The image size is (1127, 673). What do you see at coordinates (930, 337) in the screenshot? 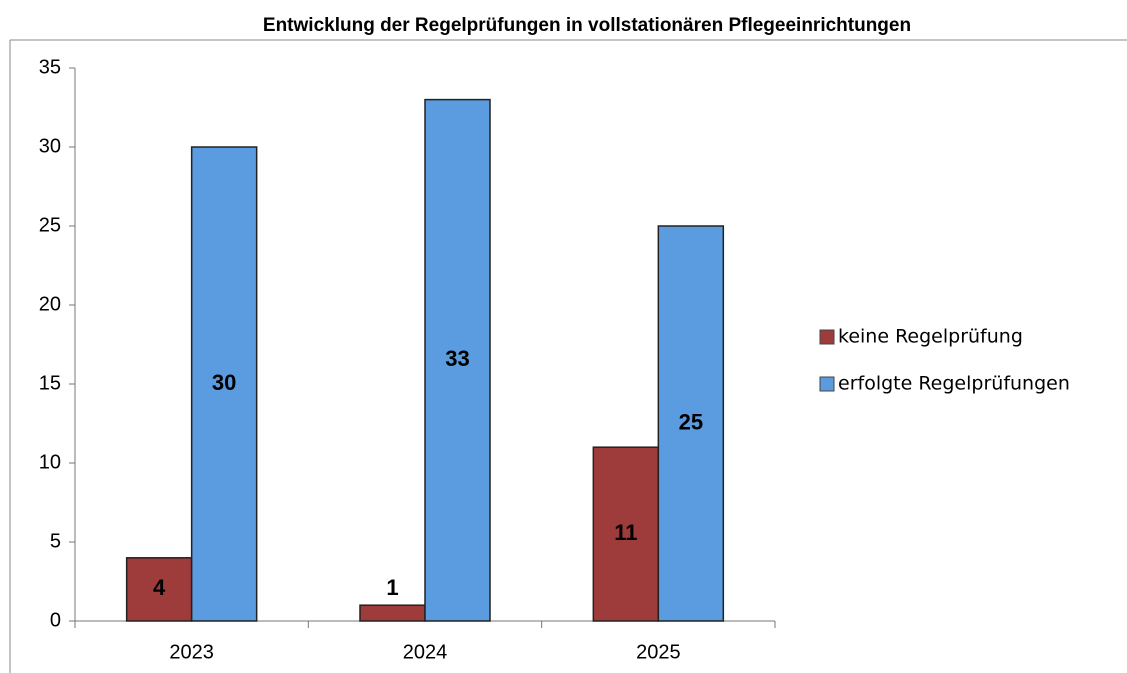
I see `legend-label: keine Regelprüfung` at bounding box center [930, 337].